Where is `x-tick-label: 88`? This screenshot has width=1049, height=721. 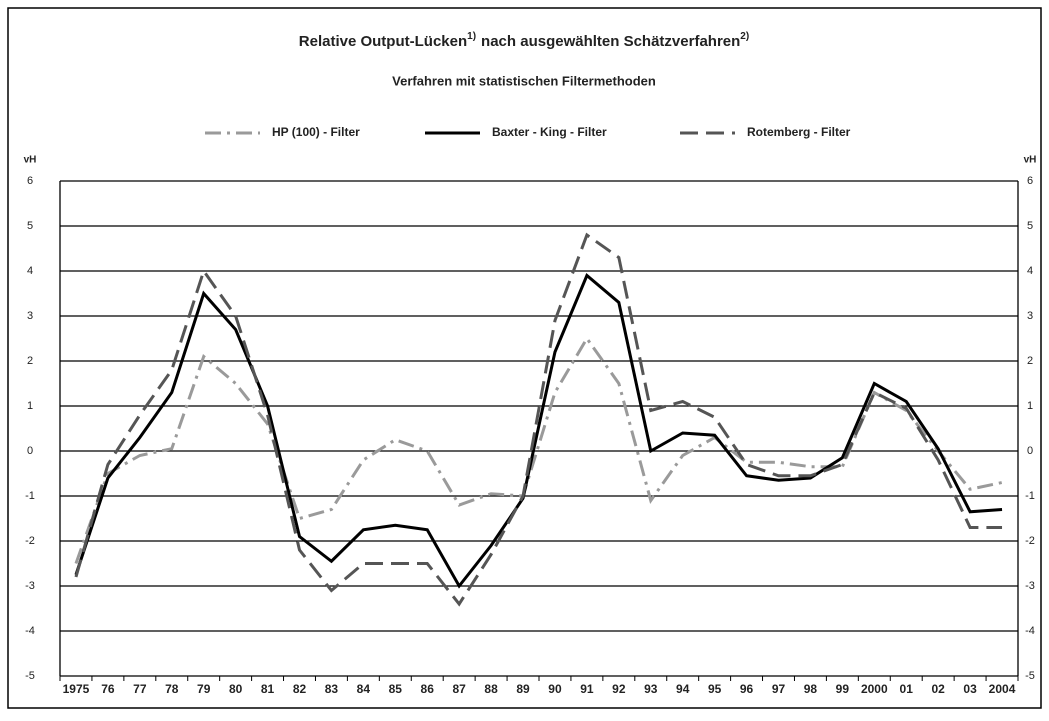
x-tick-label: 88 is located at coordinates (491, 689).